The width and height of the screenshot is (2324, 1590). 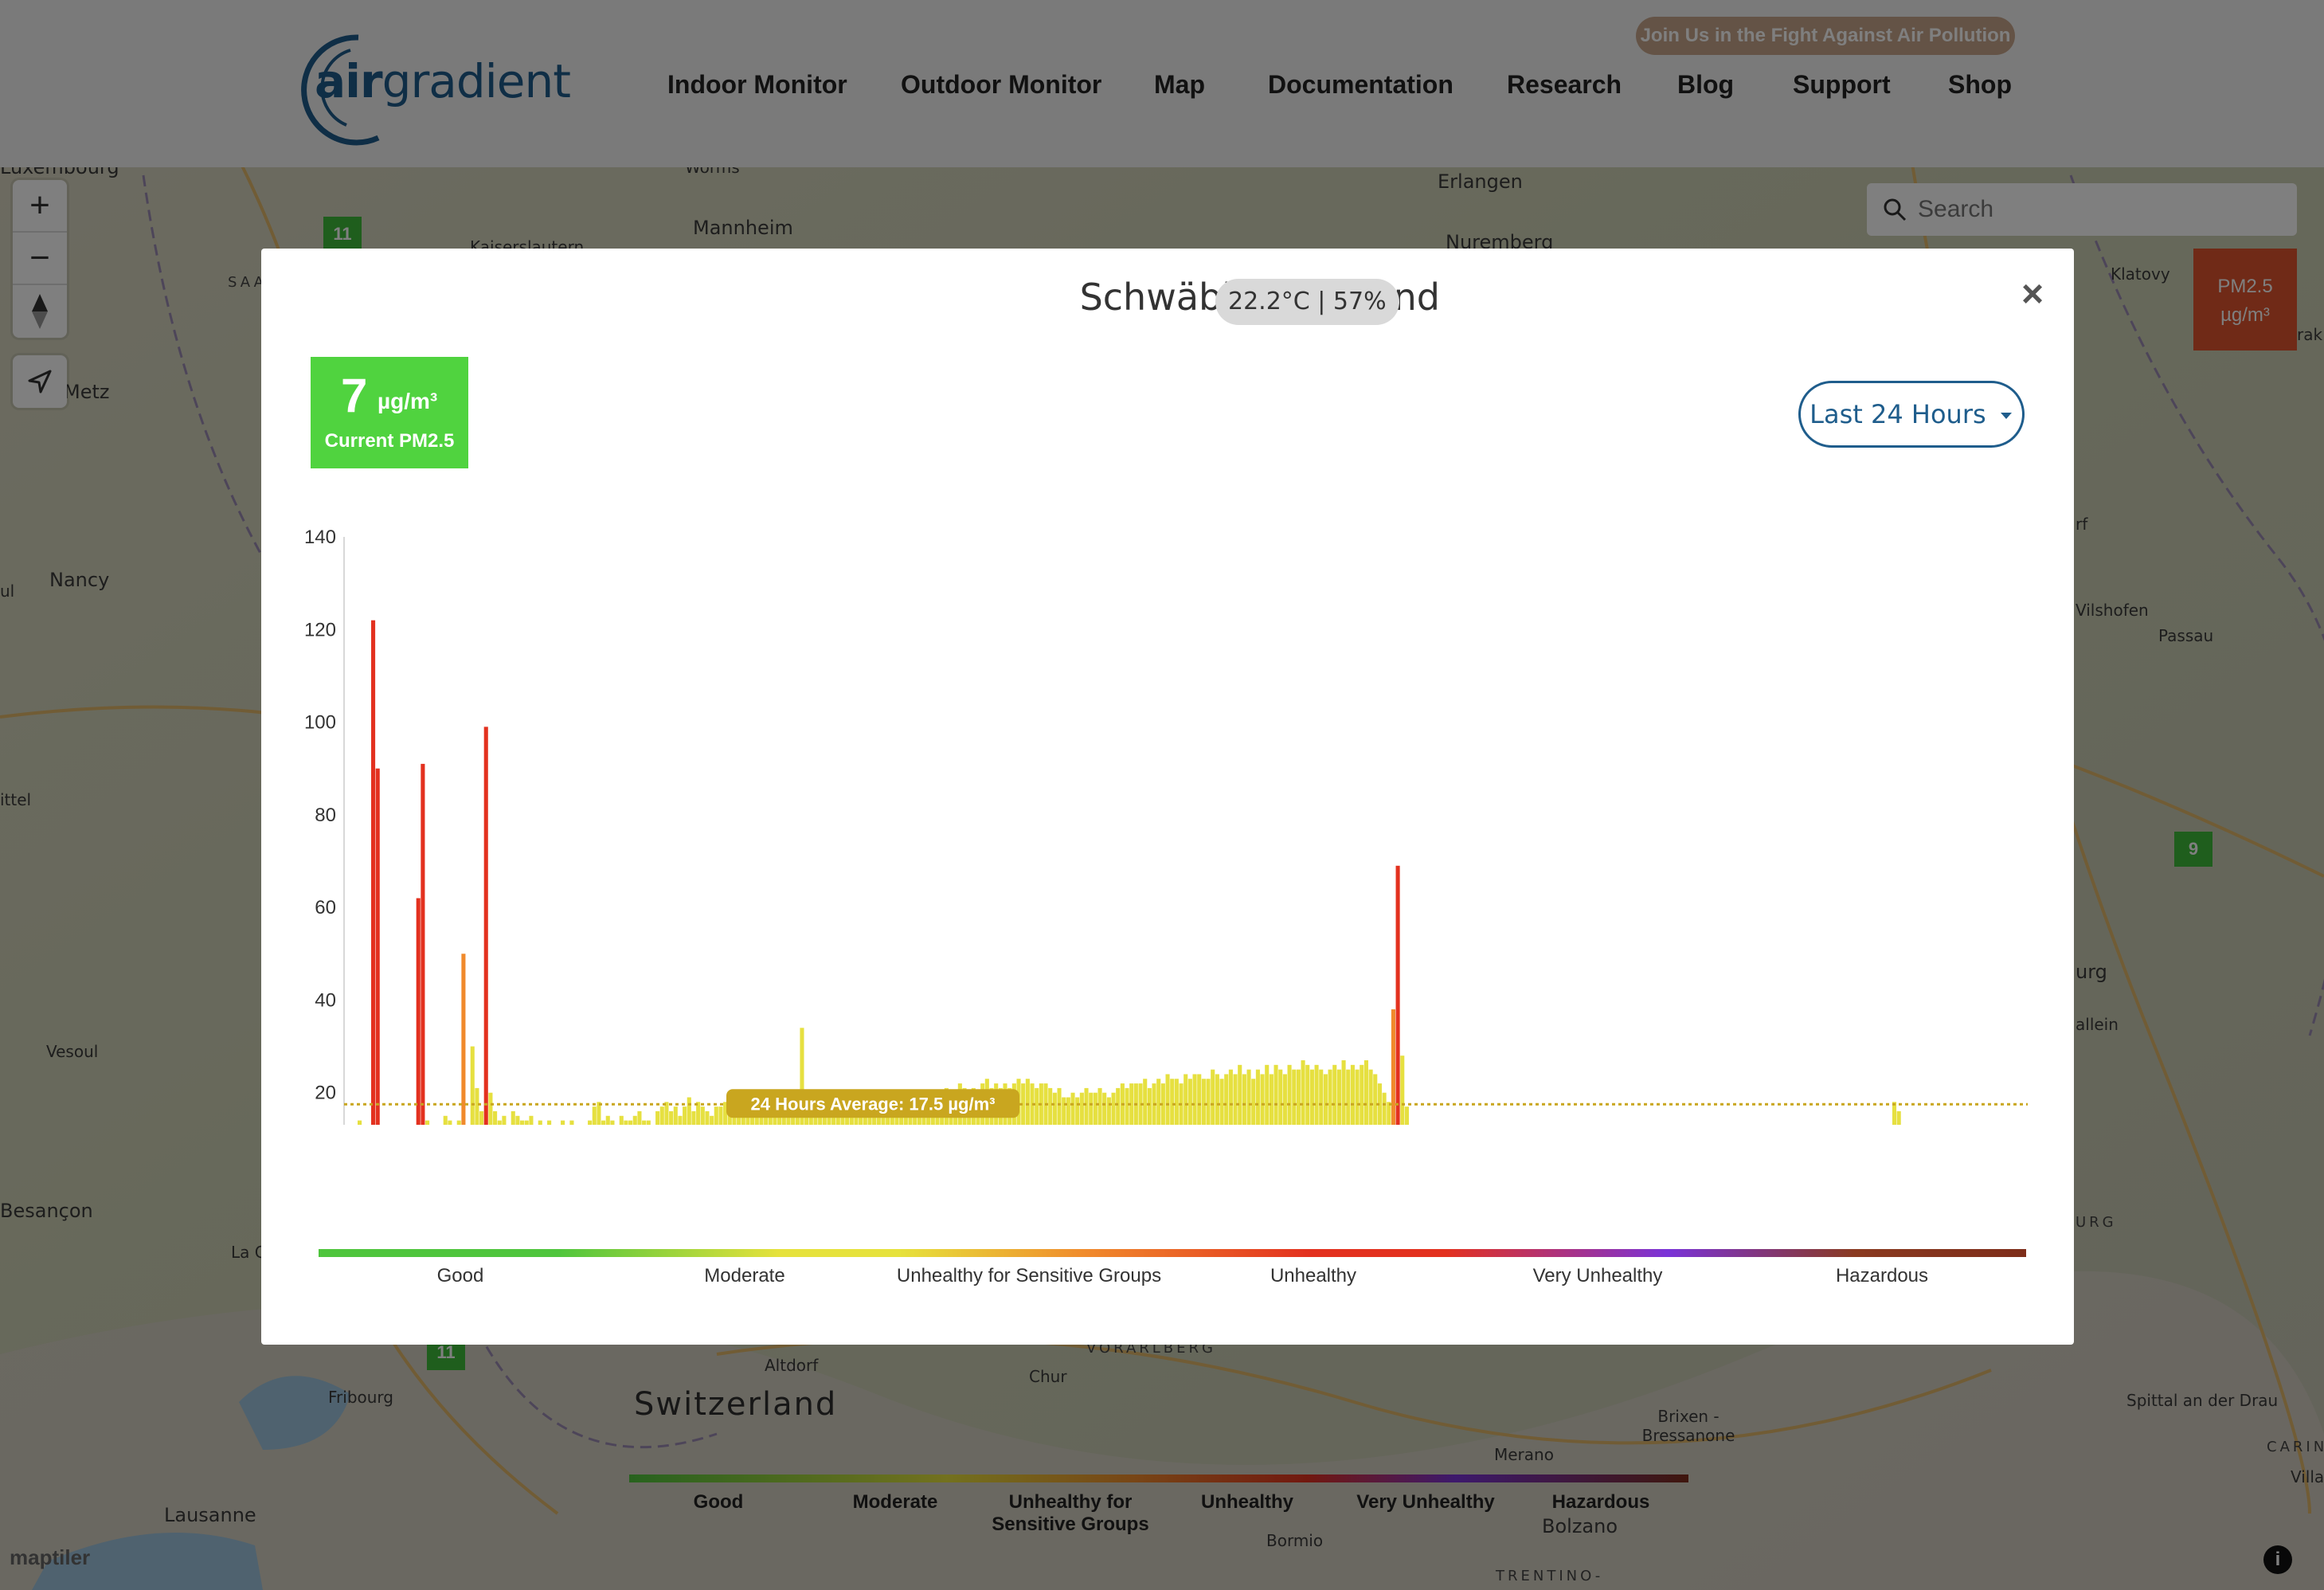 I want to click on aqi-legend-label: Moderate, so click(x=744, y=1275).